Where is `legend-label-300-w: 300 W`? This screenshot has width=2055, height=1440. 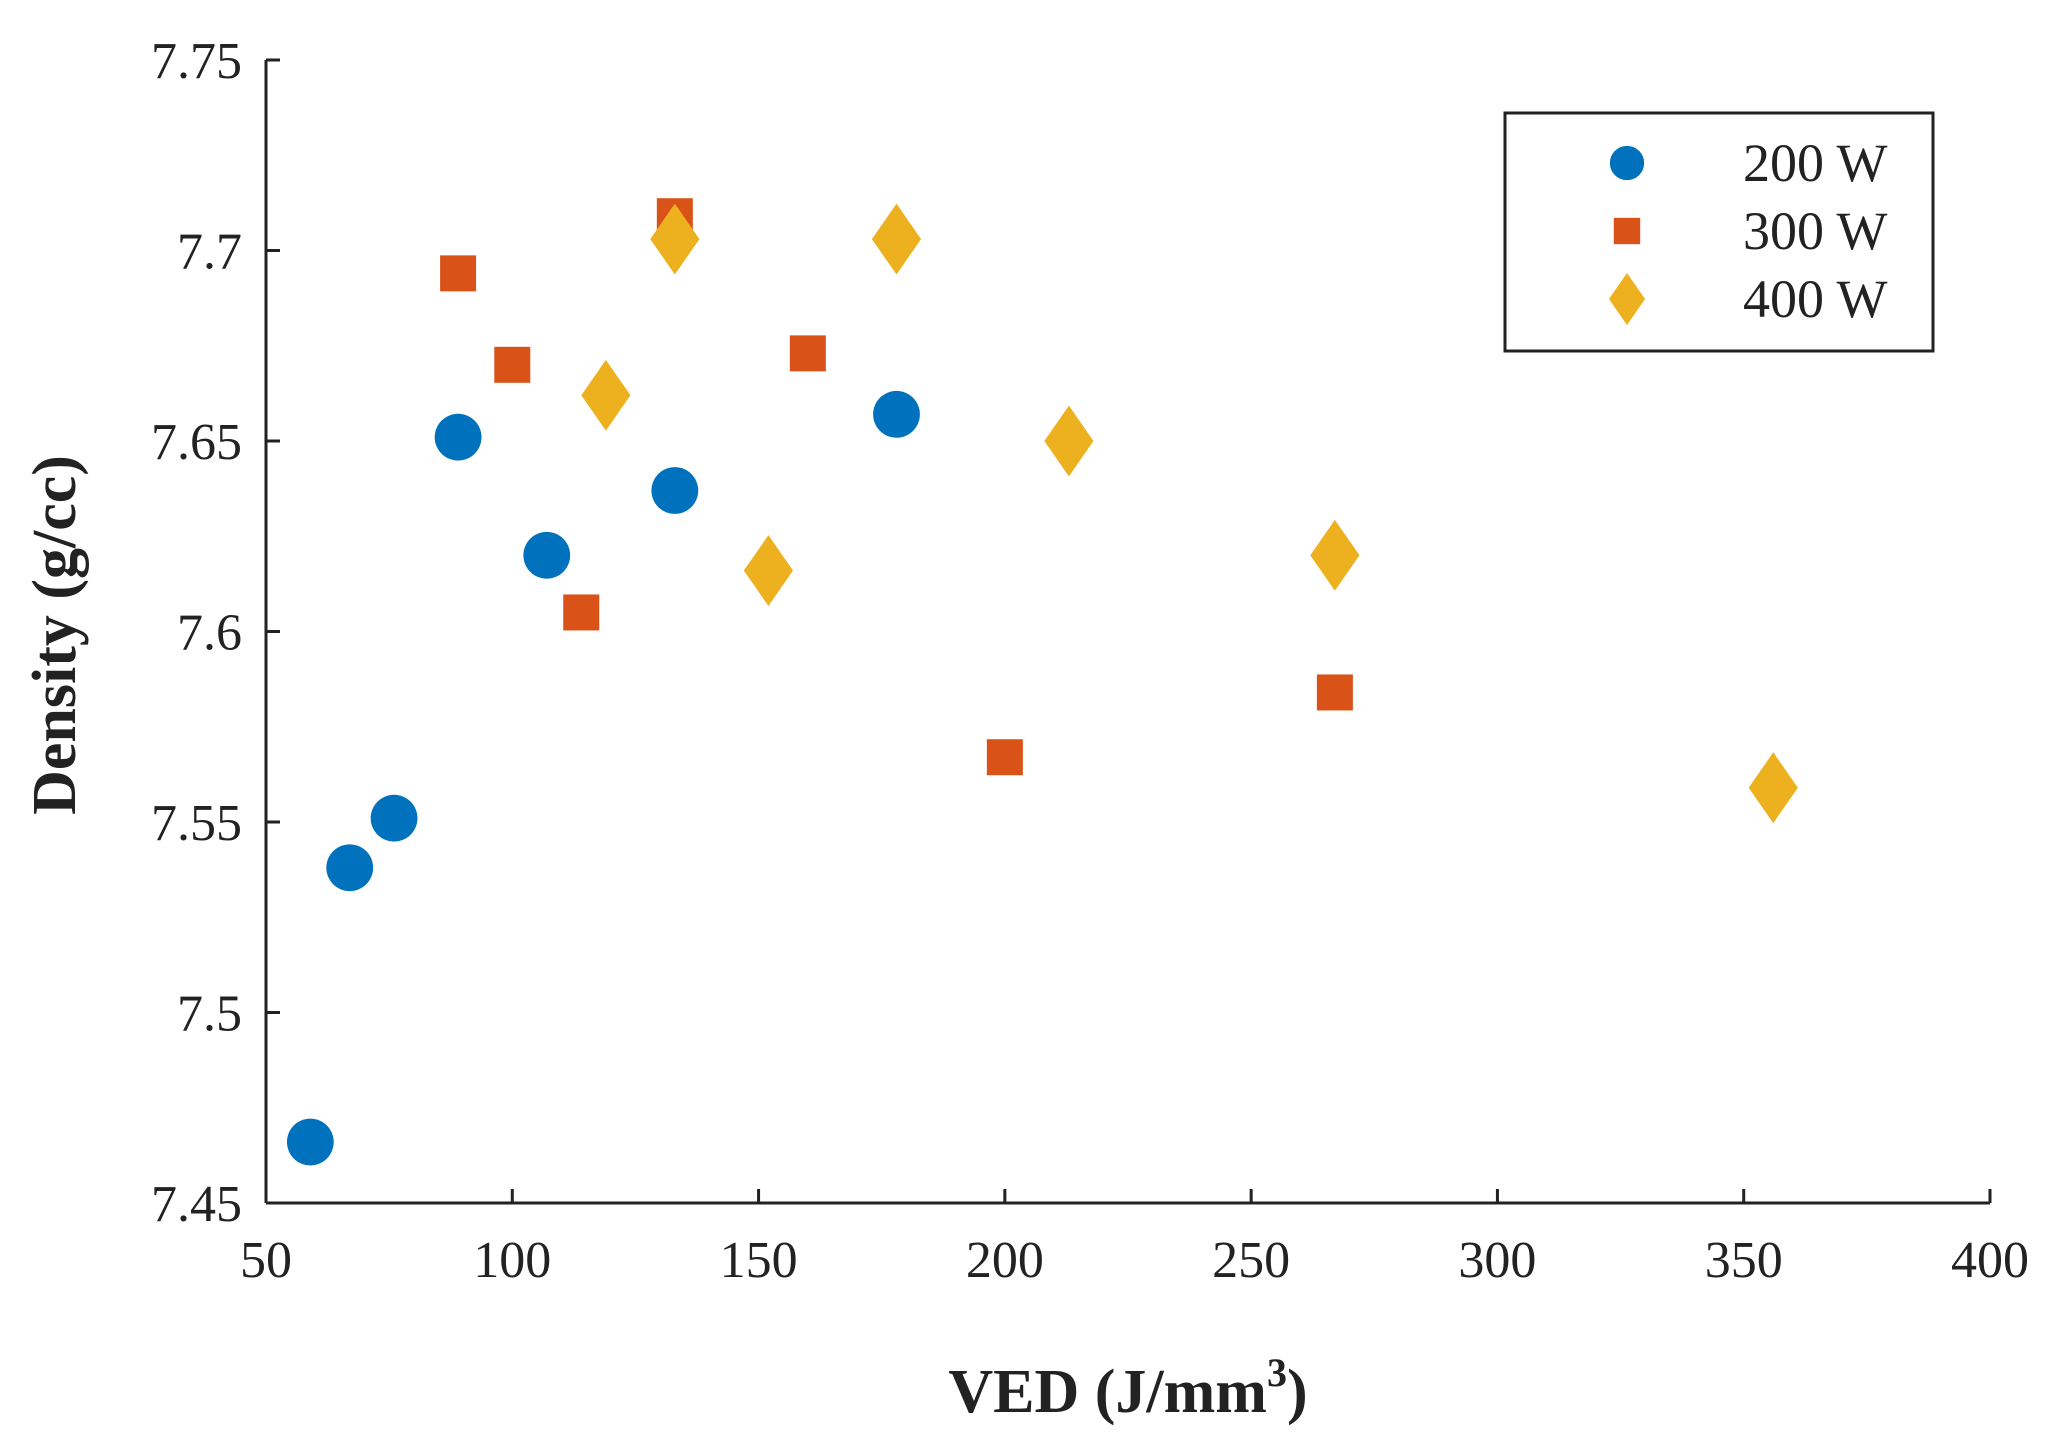 legend-label-300-w: 300 W is located at coordinates (1815, 231).